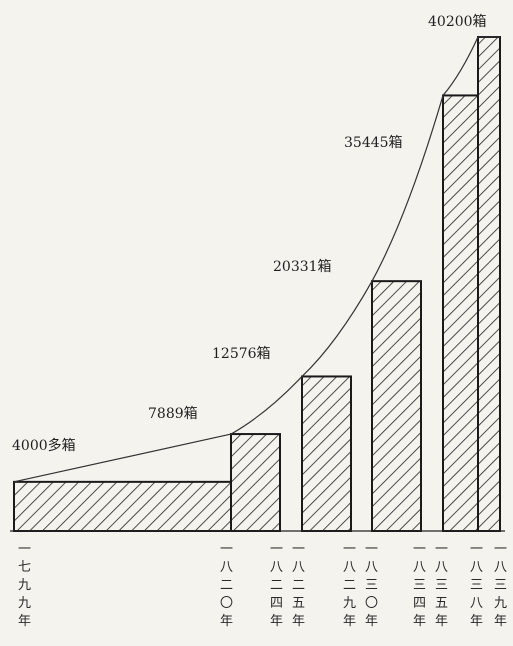  Describe the element at coordinates (173, 414) in the screenshot. I see `bar-label-2: 7889箱` at that location.